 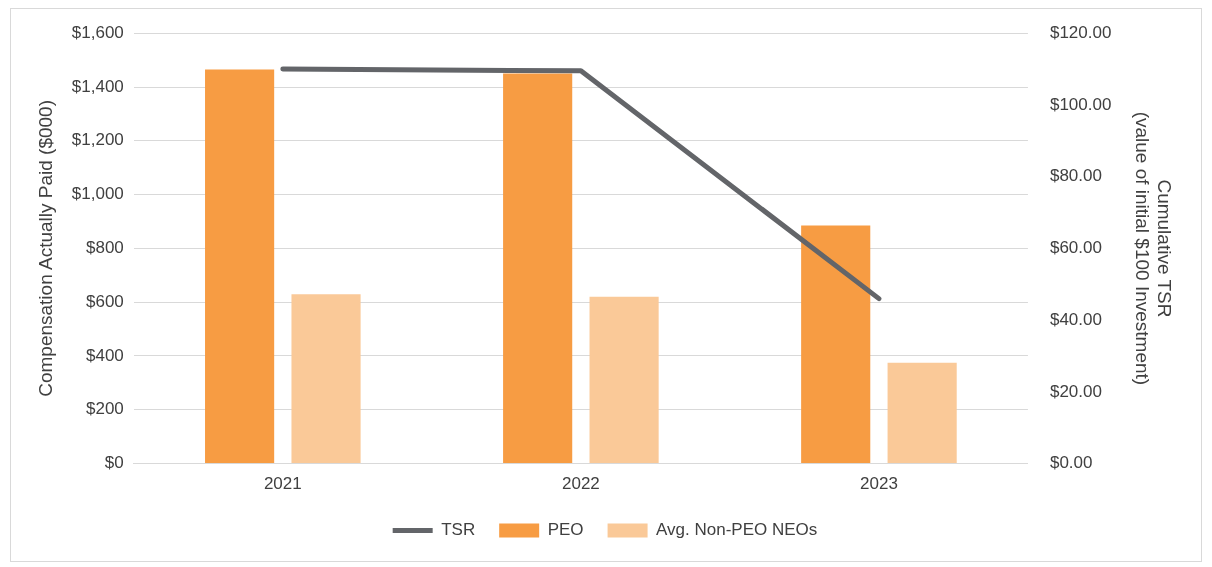 I want to click on y2-tick-label: $0.00, so click(x=1071, y=463).